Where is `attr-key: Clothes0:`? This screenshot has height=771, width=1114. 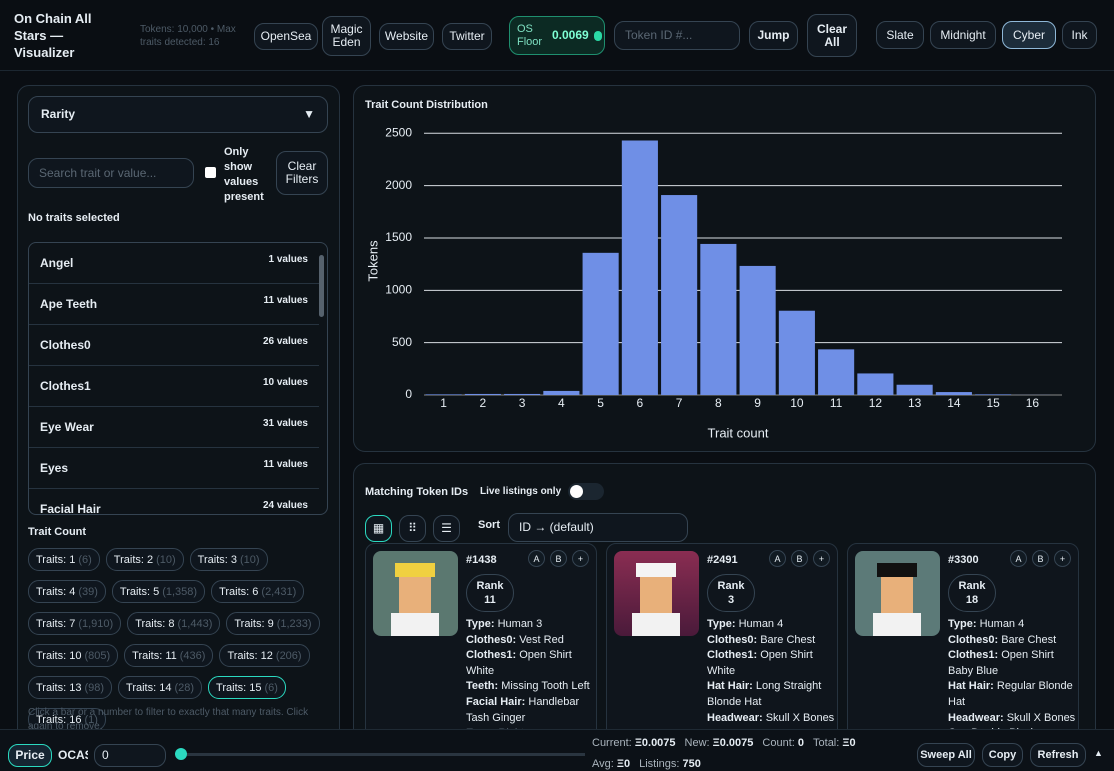
attr-key: Clothes0: is located at coordinates (491, 639).